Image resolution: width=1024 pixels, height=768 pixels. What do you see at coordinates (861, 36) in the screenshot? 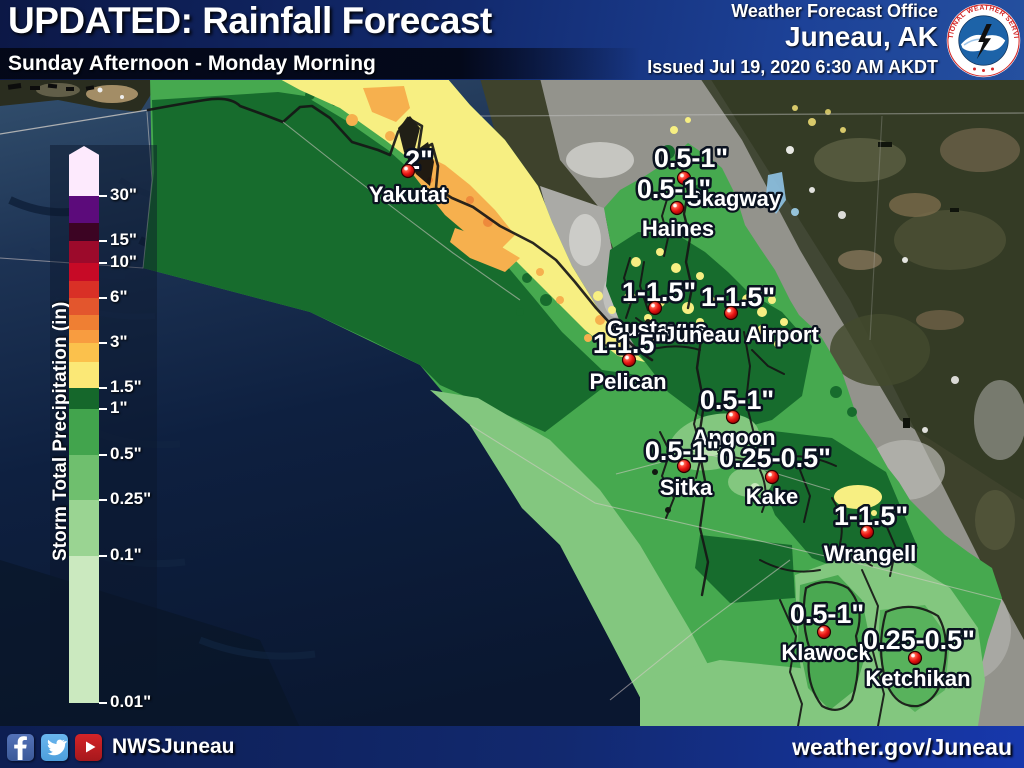
I see `office-location: Juneau, AK` at bounding box center [861, 36].